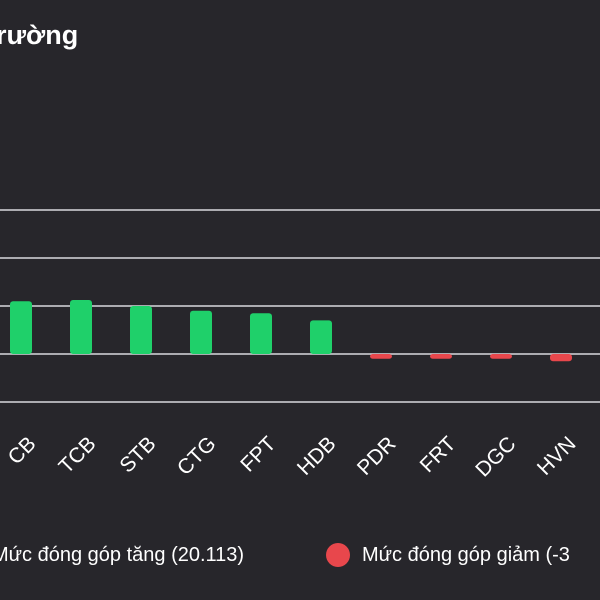  What do you see at coordinates (466, 554) in the screenshot?
I see `legend-decrease-label: Mức đóng góp giảm (-3` at bounding box center [466, 554].